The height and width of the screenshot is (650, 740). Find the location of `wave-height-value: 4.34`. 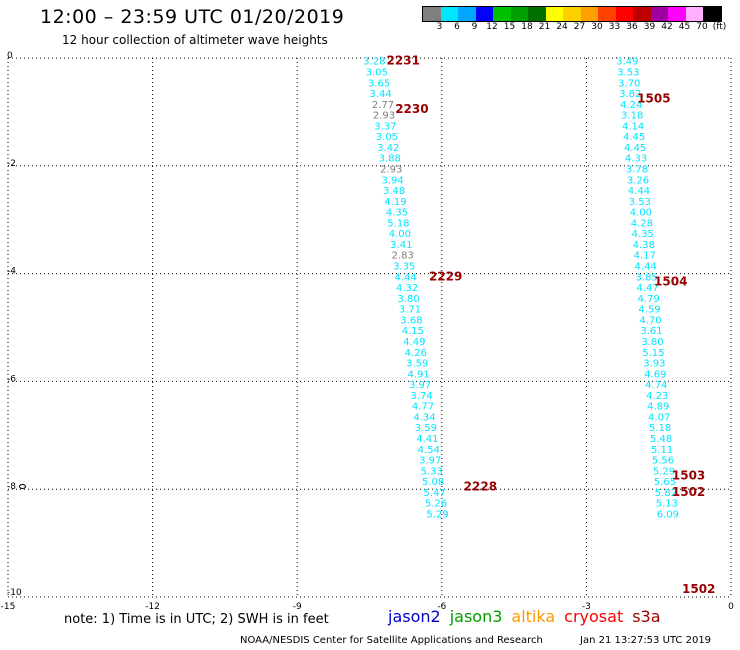

wave-height-value: 4.34 is located at coordinates (424, 417).